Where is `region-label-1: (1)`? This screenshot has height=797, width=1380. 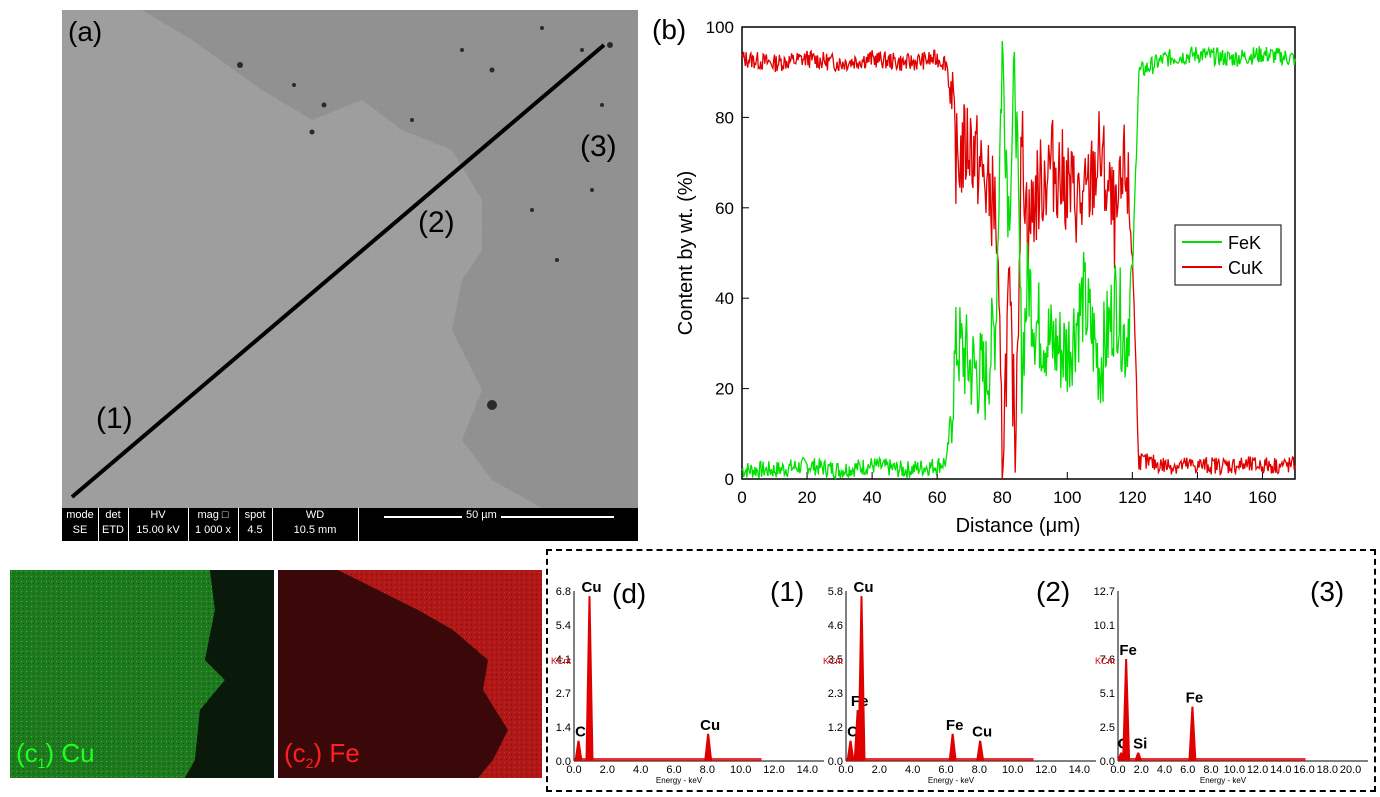 region-label-1: (1) is located at coordinates (114, 418).